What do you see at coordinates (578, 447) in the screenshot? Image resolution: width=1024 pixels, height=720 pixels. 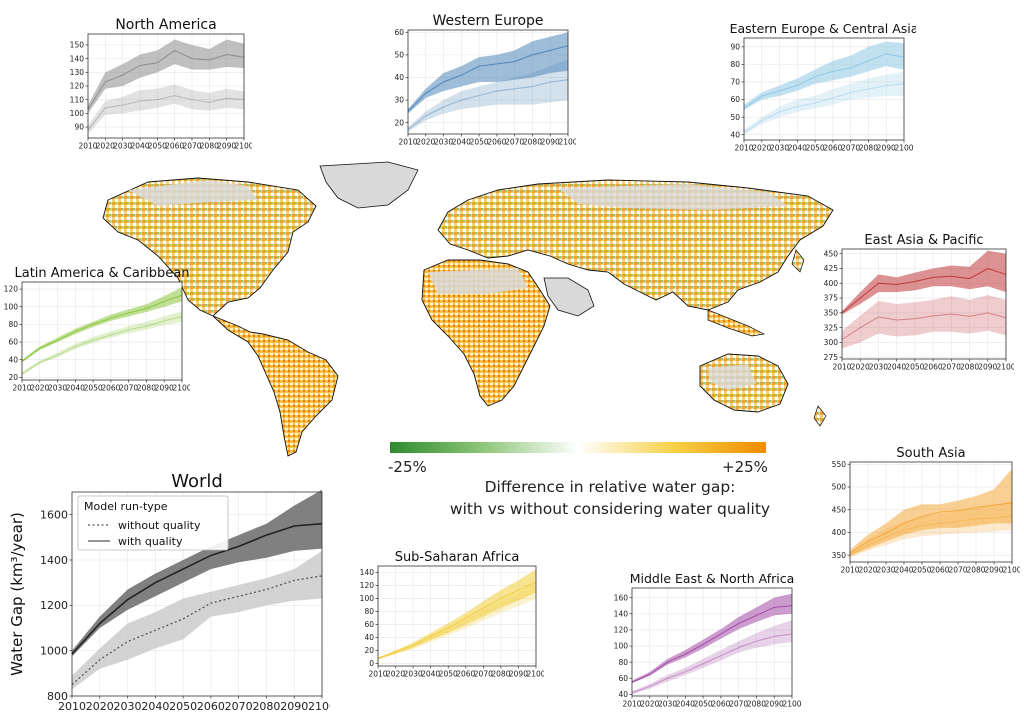 I see `colorbar` at bounding box center [578, 447].